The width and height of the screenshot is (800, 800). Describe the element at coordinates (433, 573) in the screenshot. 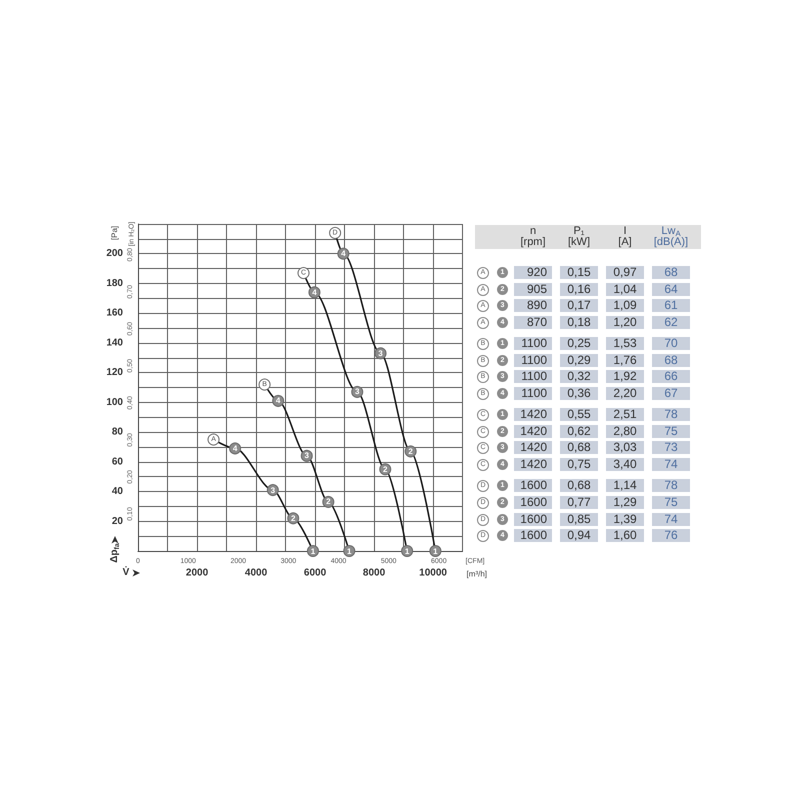

I see `x-tick-label: 10000` at that location.